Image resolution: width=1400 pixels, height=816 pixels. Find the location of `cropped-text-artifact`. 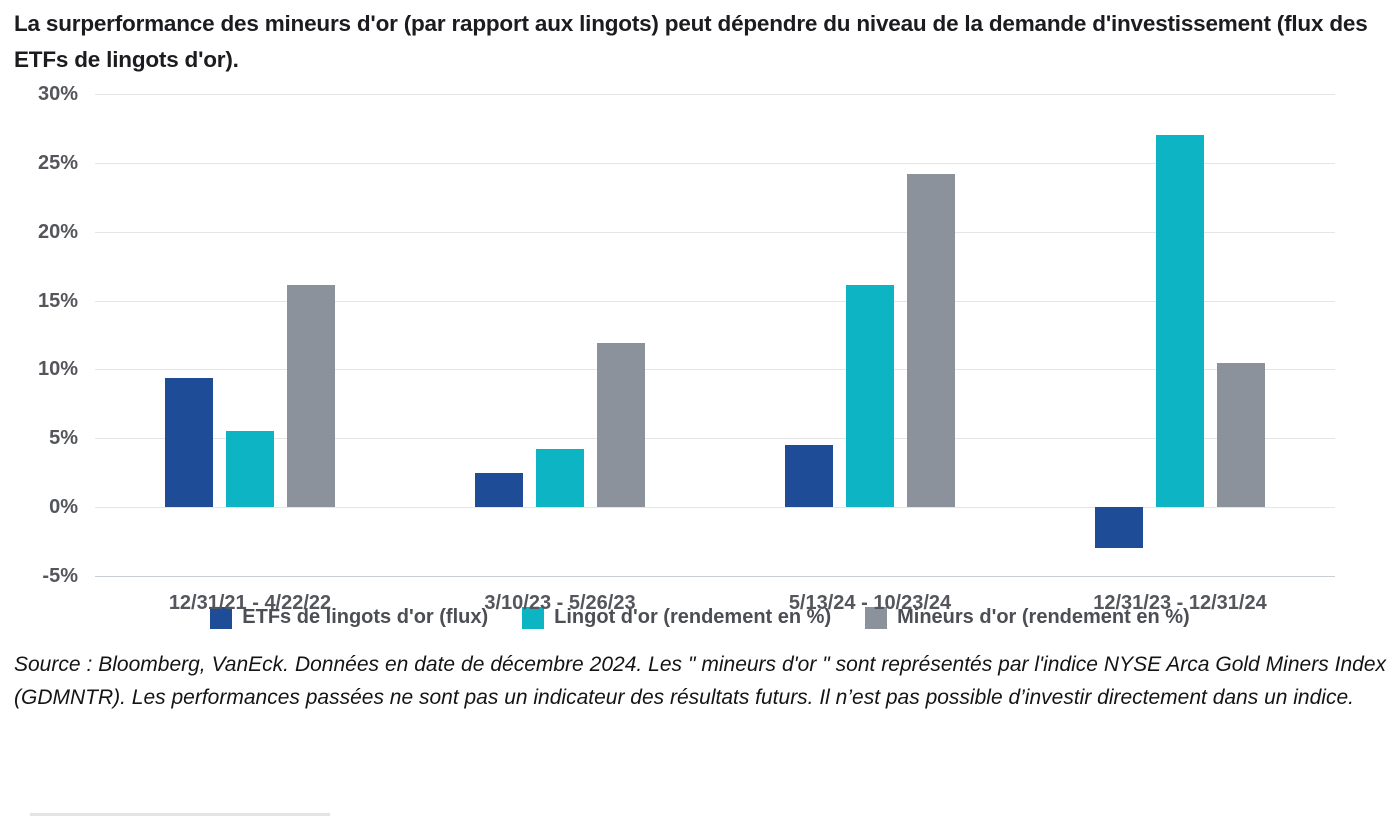

cropped-text-artifact is located at coordinates (180, 814).